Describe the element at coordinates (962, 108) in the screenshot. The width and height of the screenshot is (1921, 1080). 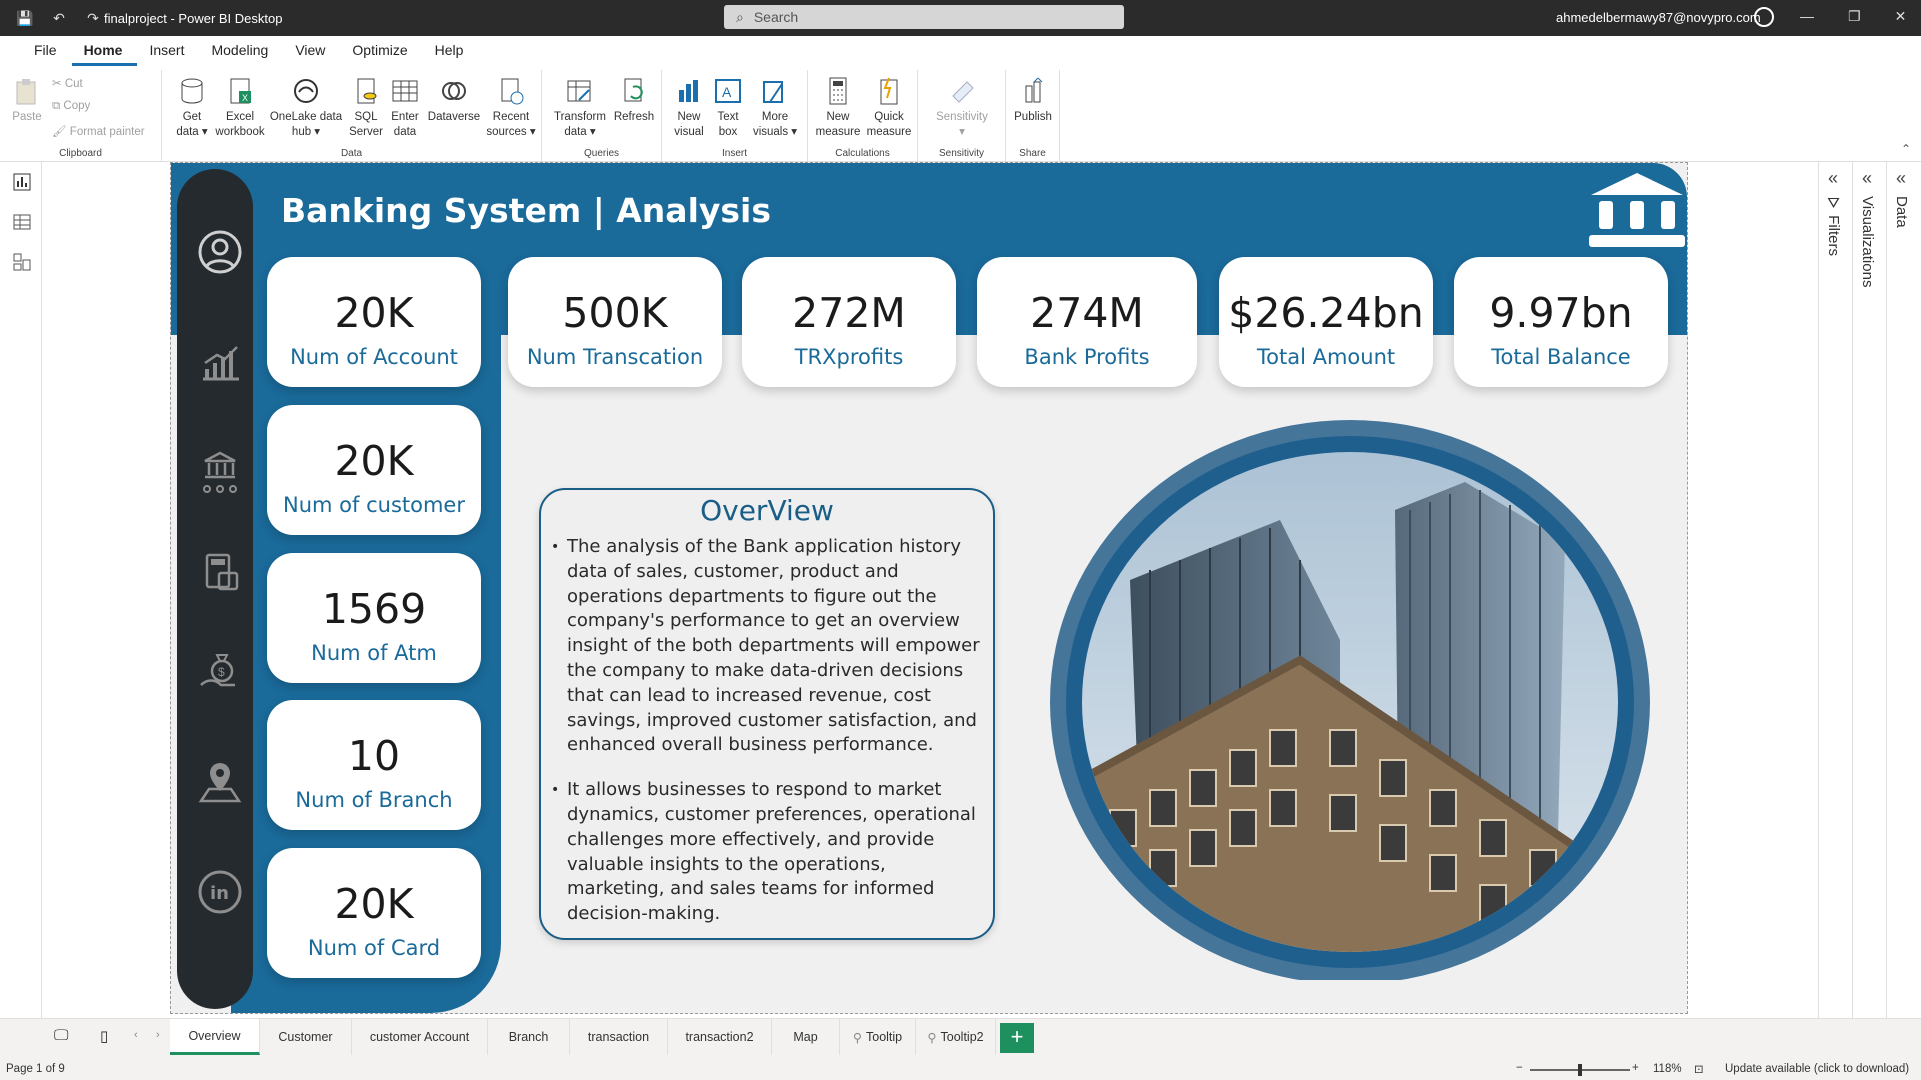
I see `sensitivity-button: Sensitivity ▾` at that location.